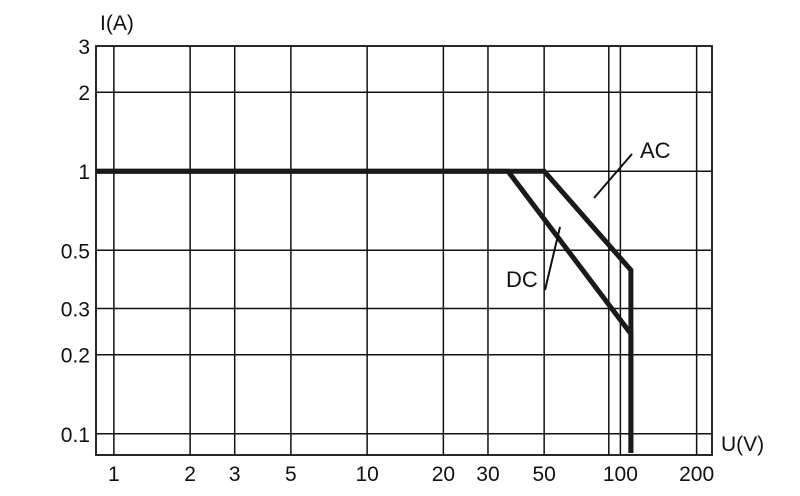 The height and width of the screenshot is (496, 800). Describe the element at coordinates (613, 176) in the screenshot. I see `ac-label-leader` at that location.